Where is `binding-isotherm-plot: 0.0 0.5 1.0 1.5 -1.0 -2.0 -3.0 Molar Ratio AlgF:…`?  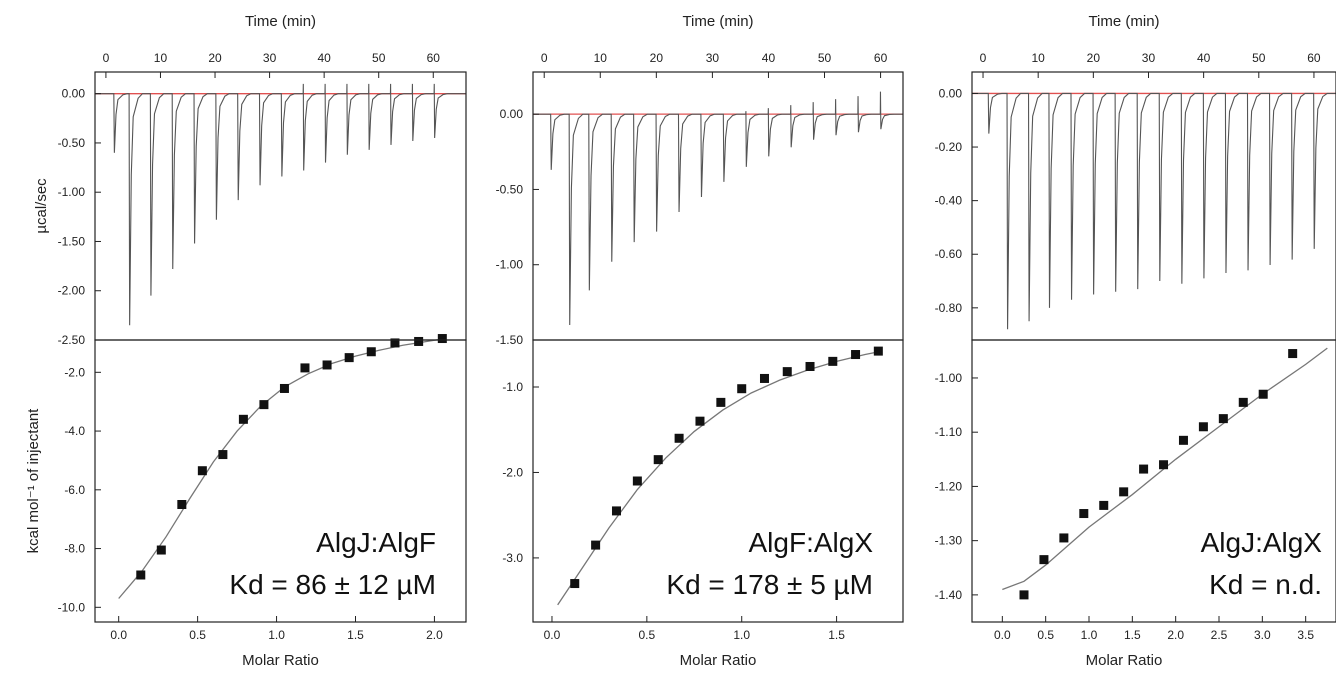 binding-isotherm-plot: 0.0 0.5 1.0 1.5 -1.0 -2.0 -3.0 Molar Ratio AlgF:… is located at coordinates (703, 504).